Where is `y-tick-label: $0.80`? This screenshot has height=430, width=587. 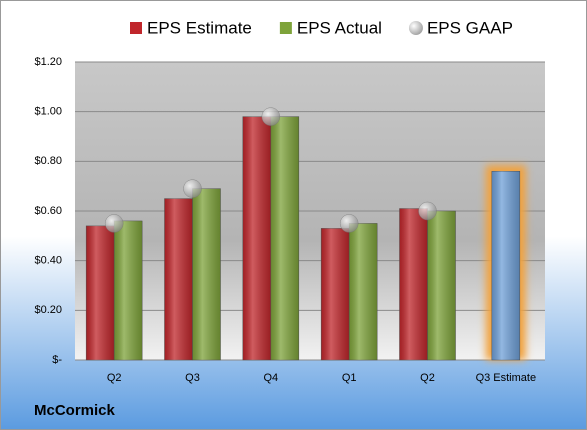 y-tick-label: $0.80 is located at coordinates (48, 161).